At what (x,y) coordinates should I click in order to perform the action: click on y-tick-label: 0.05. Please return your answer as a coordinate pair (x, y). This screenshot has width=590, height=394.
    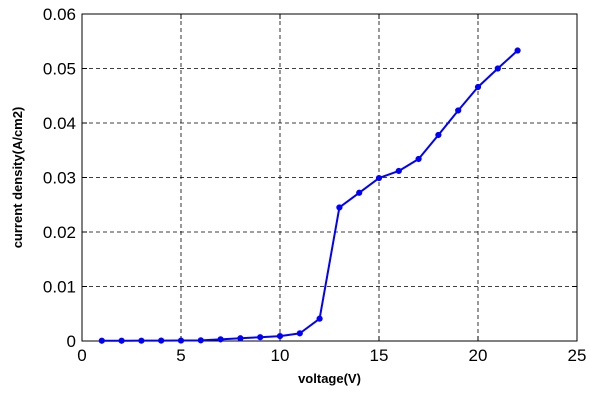
    Looking at the image, I should click on (59, 69).